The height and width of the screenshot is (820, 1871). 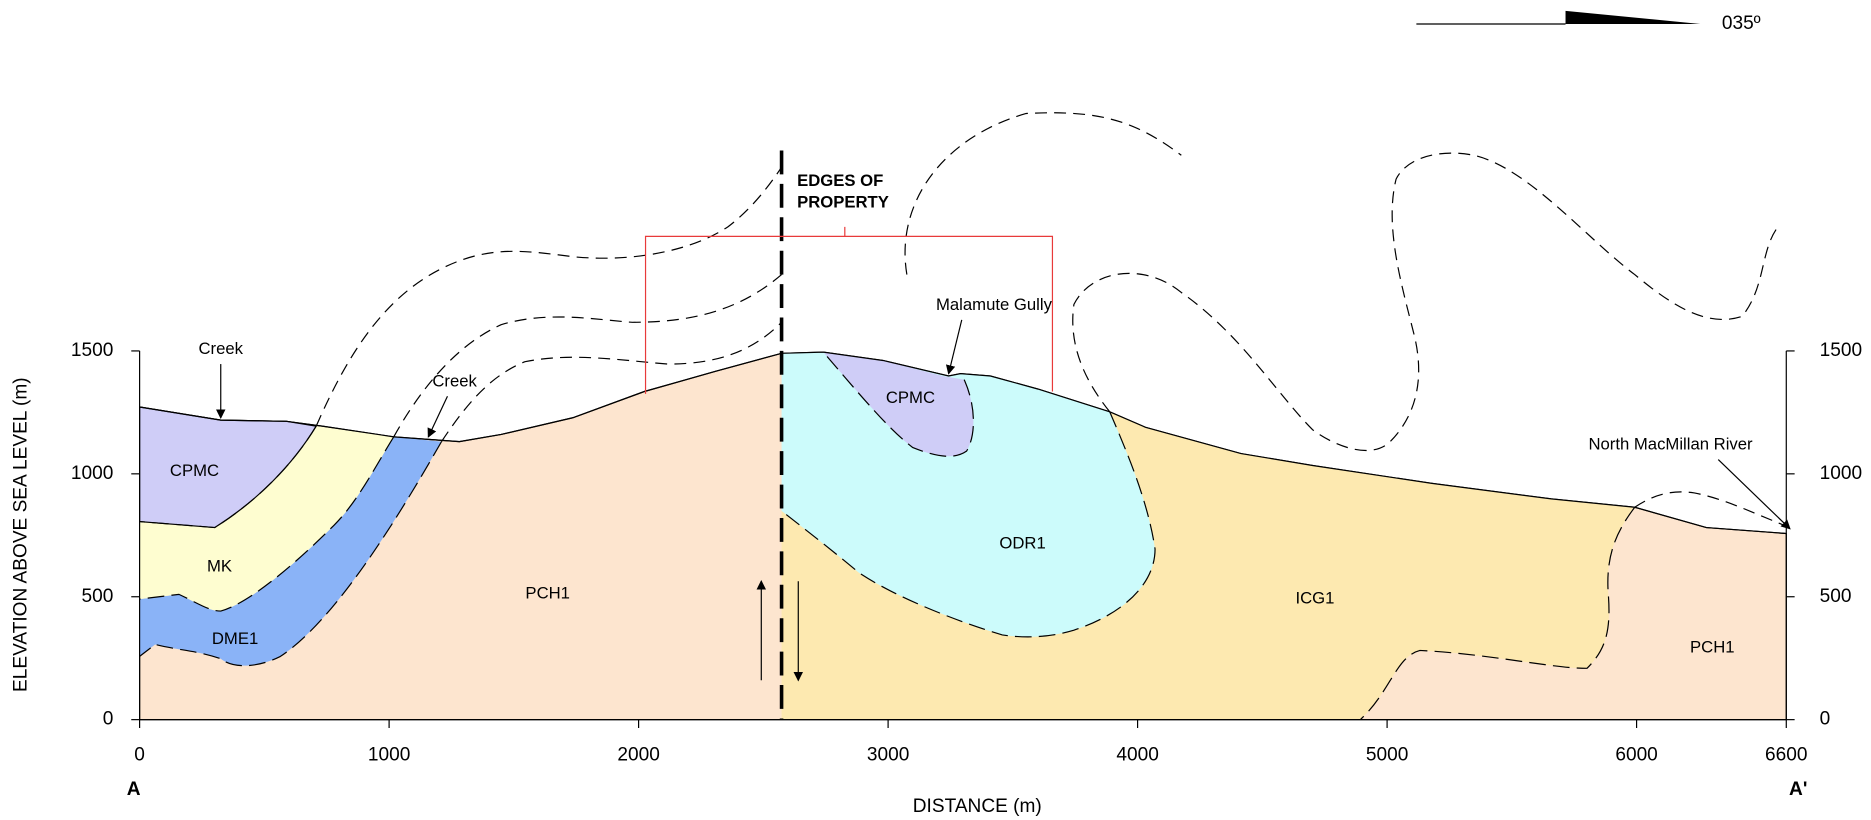 What do you see at coordinates (108, 719) in the screenshot?
I see `y-tick-label: 0` at bounding box center [108, 719].